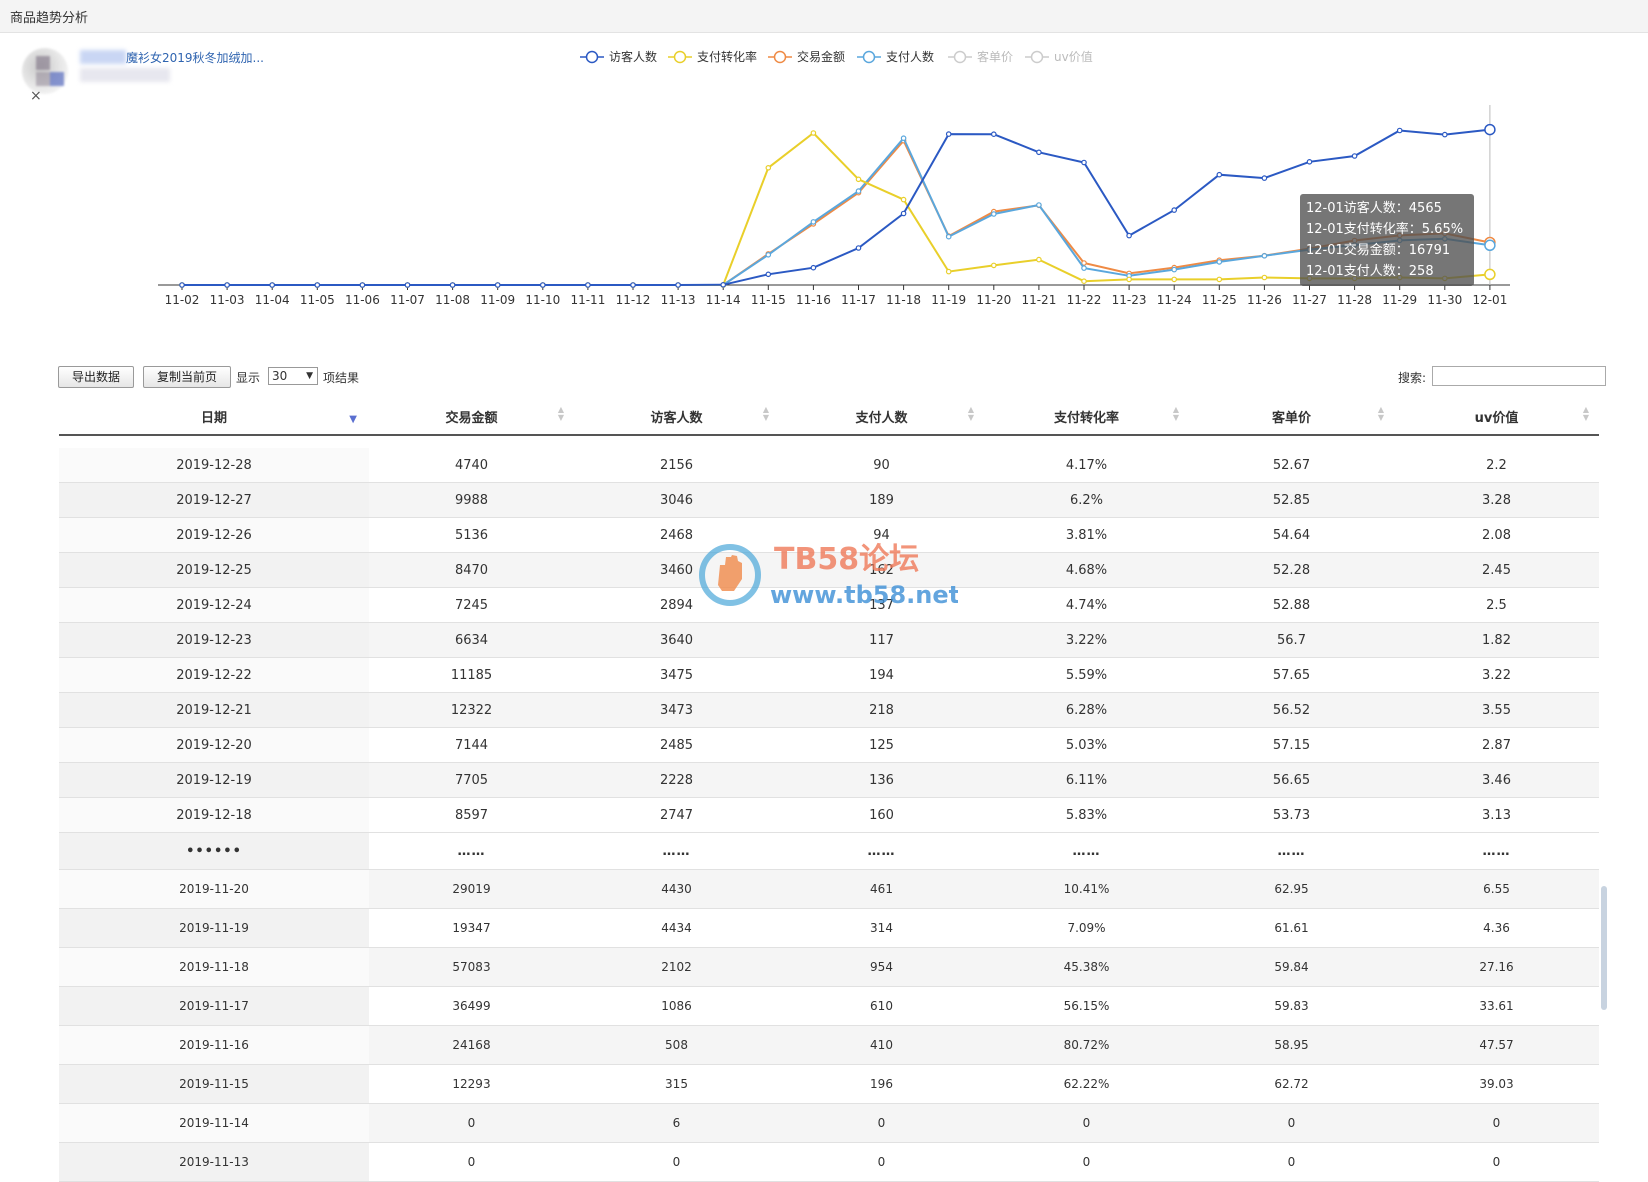 The width and height of the screenshot is (1648, 1182). Describe the element at coordinates (829, 675) in the screenshot. I see `table-row: 2019-12-22 11185 3475 194 5.59% 57.65 3.22` at that location.